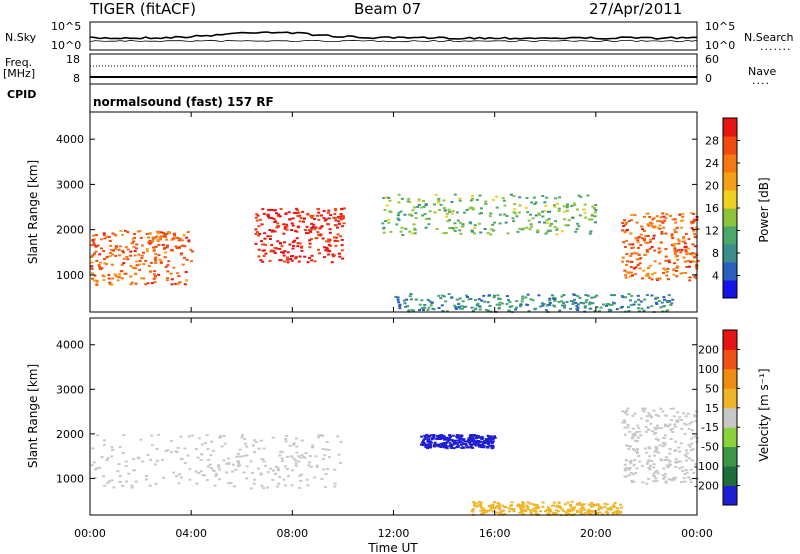 This screenshot has height=554, width=800. I want to click on nave-dots: ····, so click(761, 83).